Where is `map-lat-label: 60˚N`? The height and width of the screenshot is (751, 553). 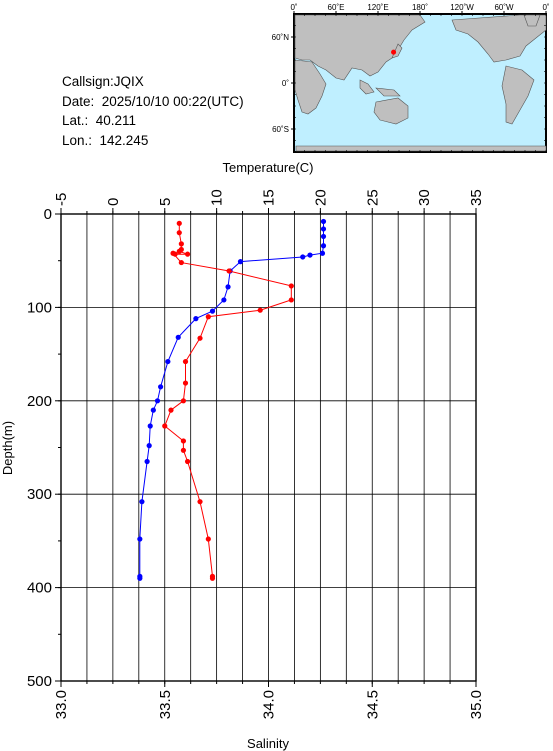 map-lat-label: 60˚N is located at coordinates (281, 37).